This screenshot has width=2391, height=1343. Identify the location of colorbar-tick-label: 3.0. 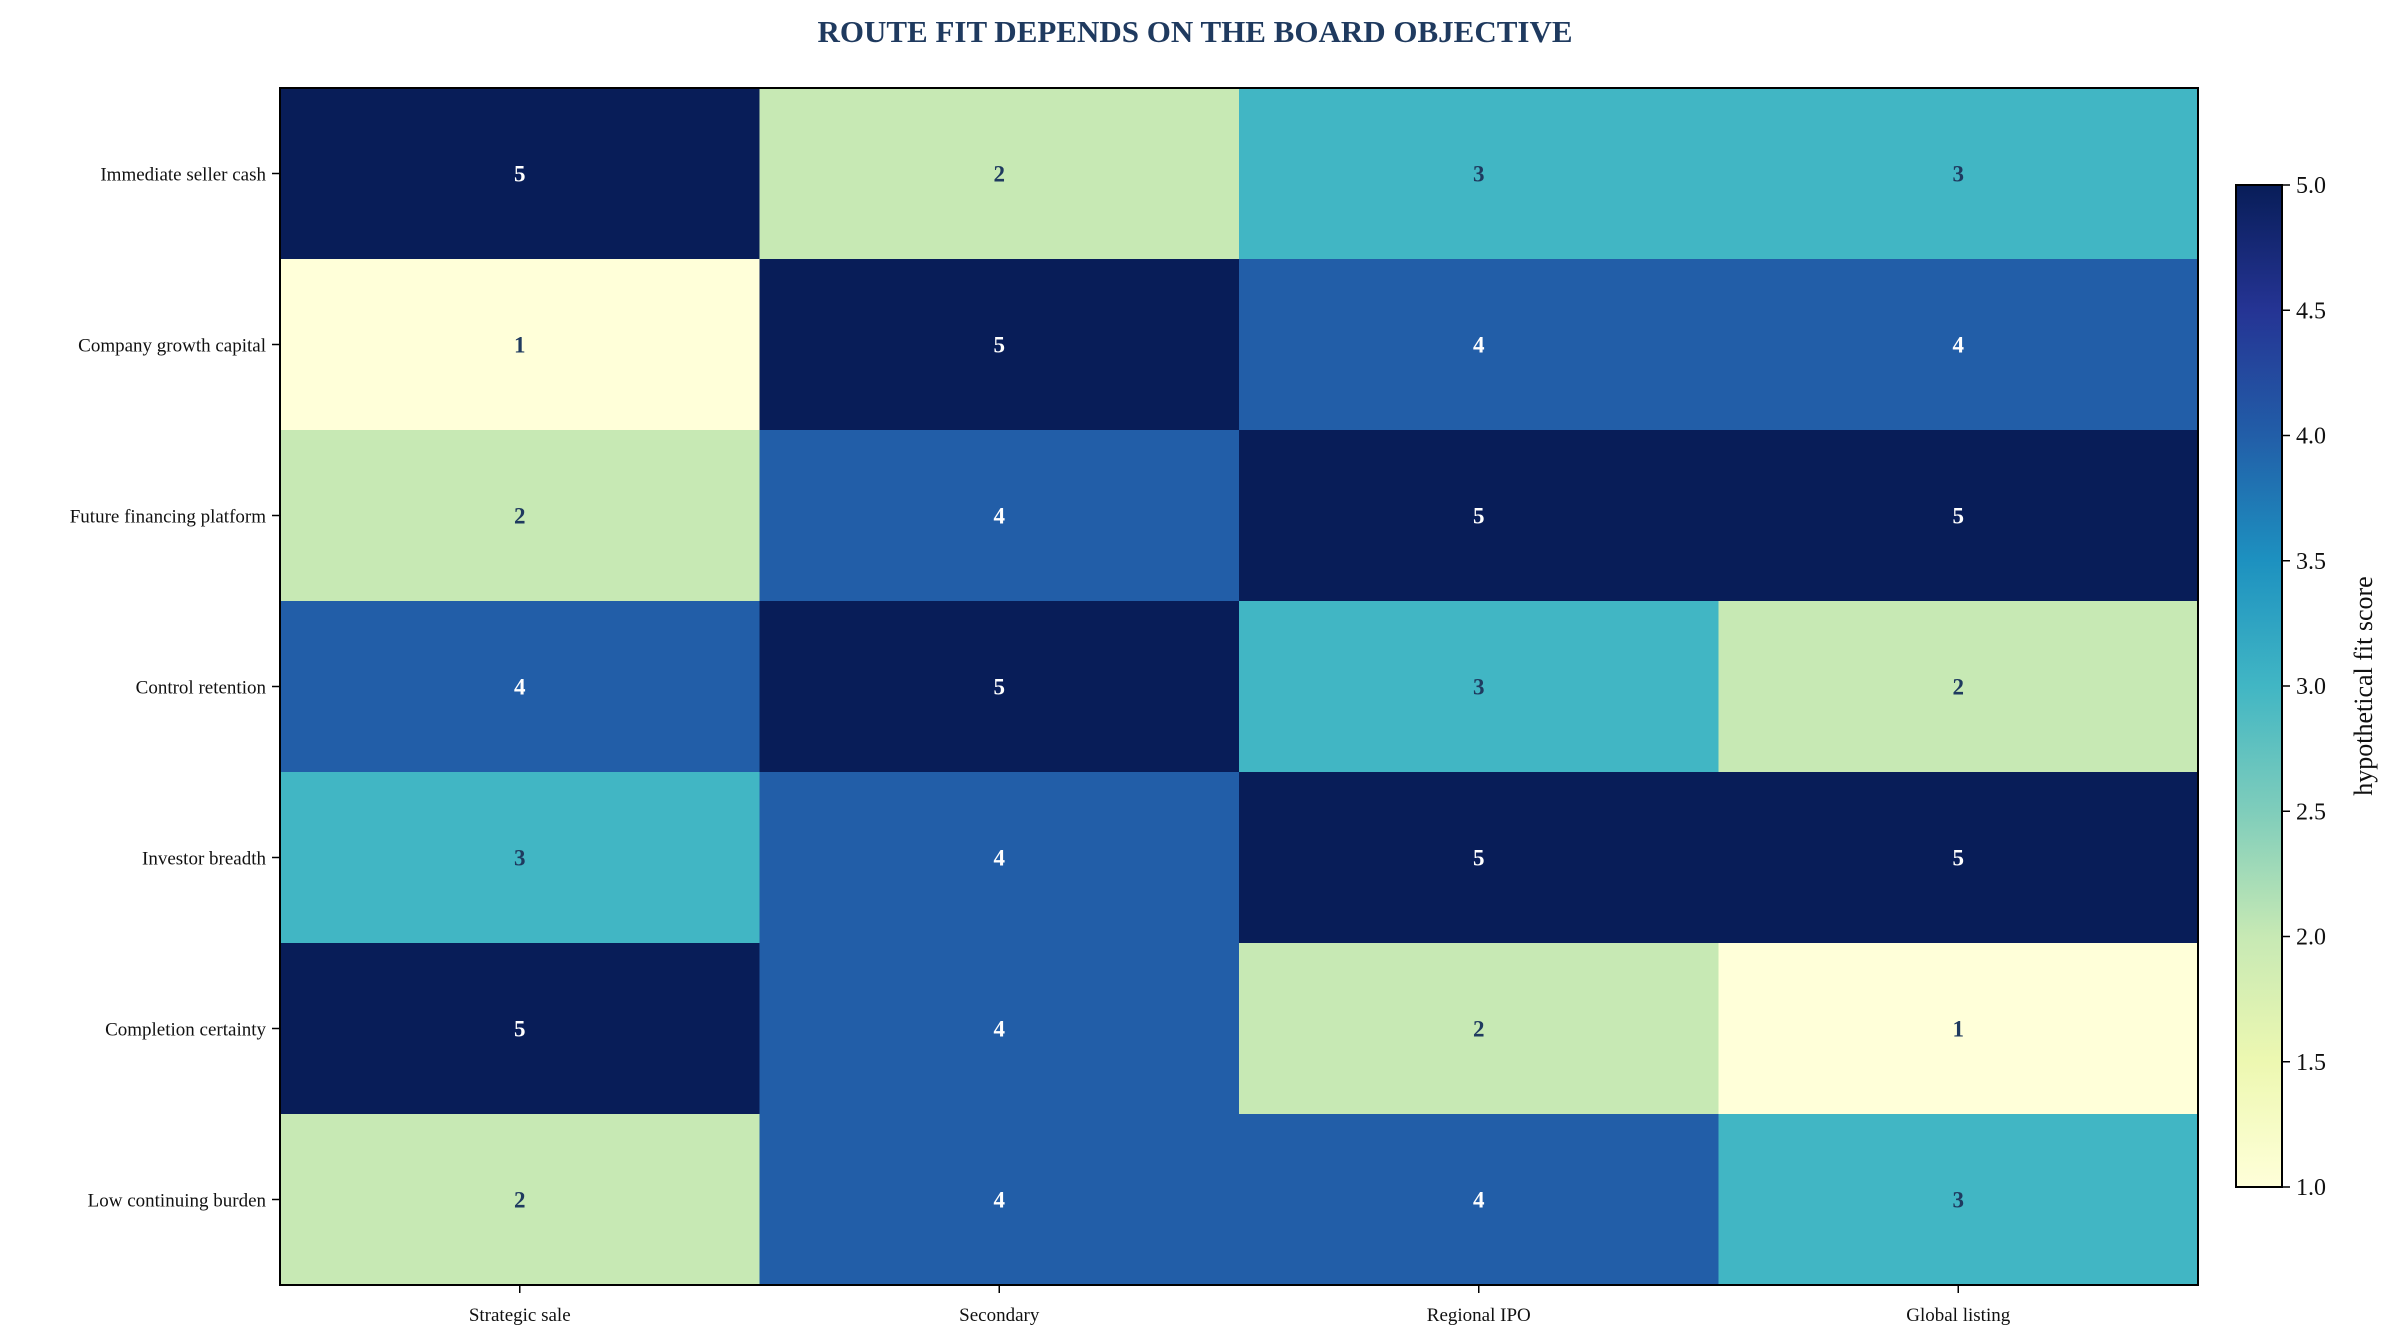
(2311, 687).